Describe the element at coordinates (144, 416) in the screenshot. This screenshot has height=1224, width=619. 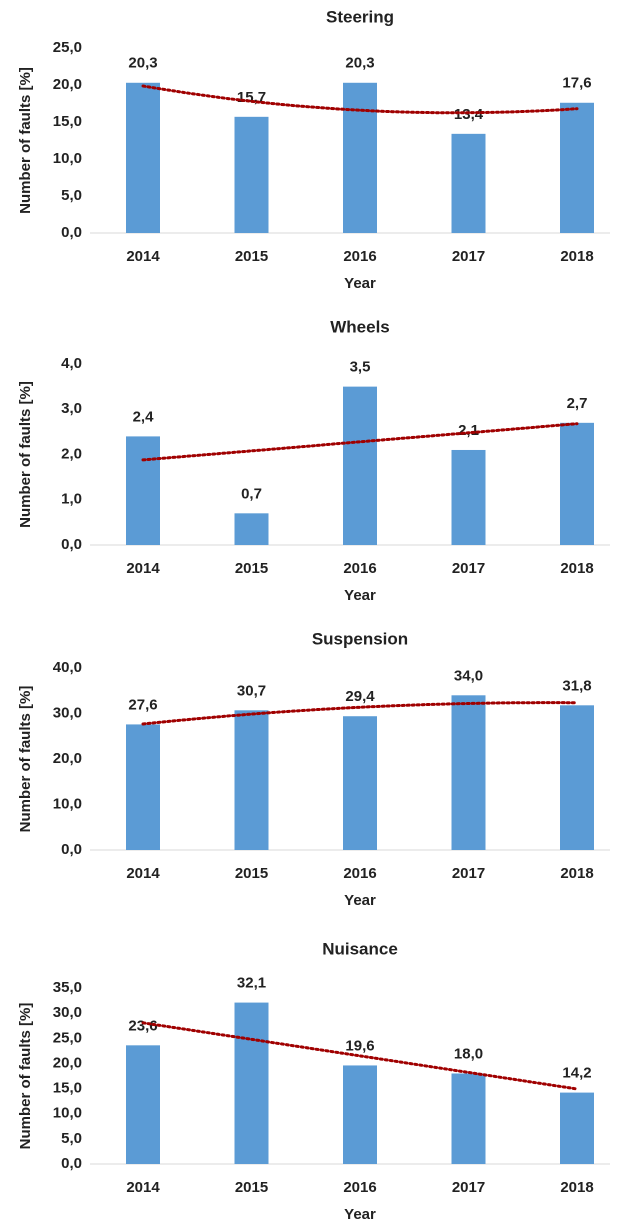
I see `data-label: 2,4` at that location.